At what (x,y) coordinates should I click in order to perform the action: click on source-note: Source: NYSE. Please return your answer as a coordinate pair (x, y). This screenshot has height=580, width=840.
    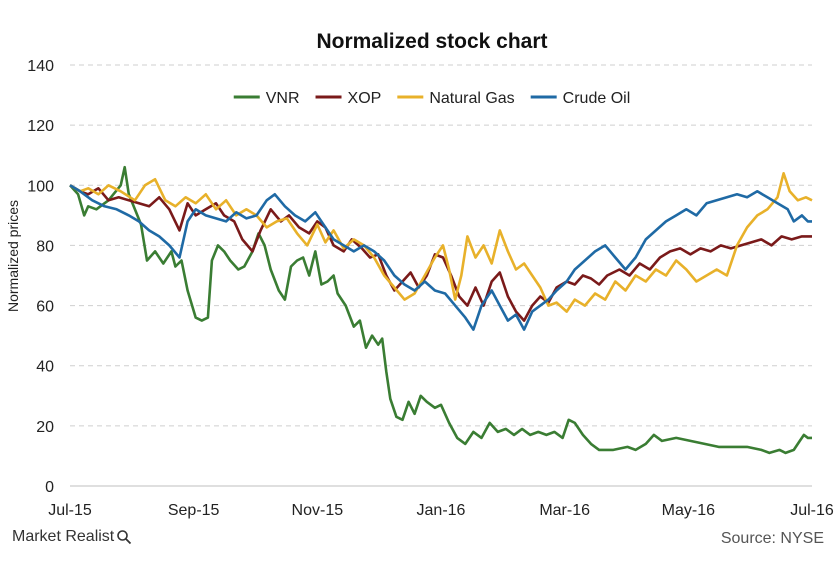
    Looking at the image, I should click on (772, 538).